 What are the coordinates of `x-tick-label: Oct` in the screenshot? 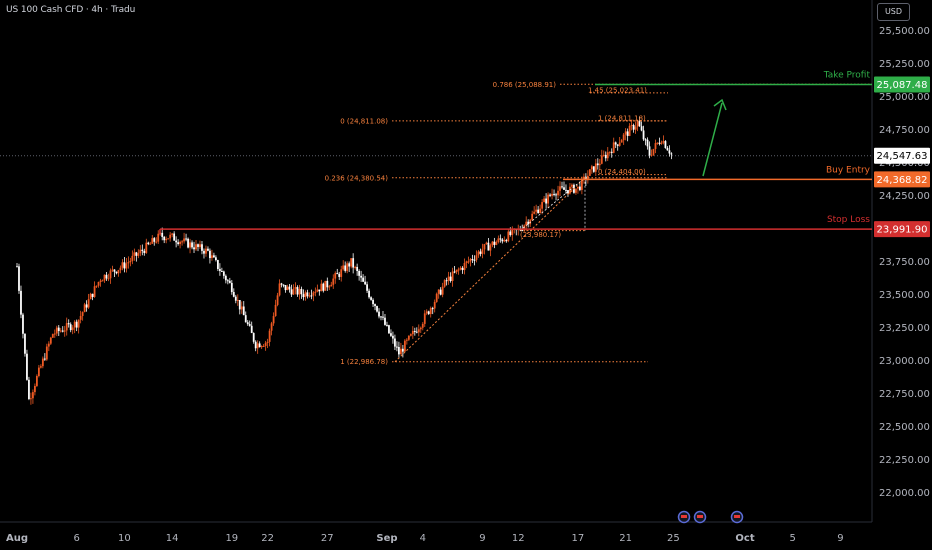 It's located at (744, 538).